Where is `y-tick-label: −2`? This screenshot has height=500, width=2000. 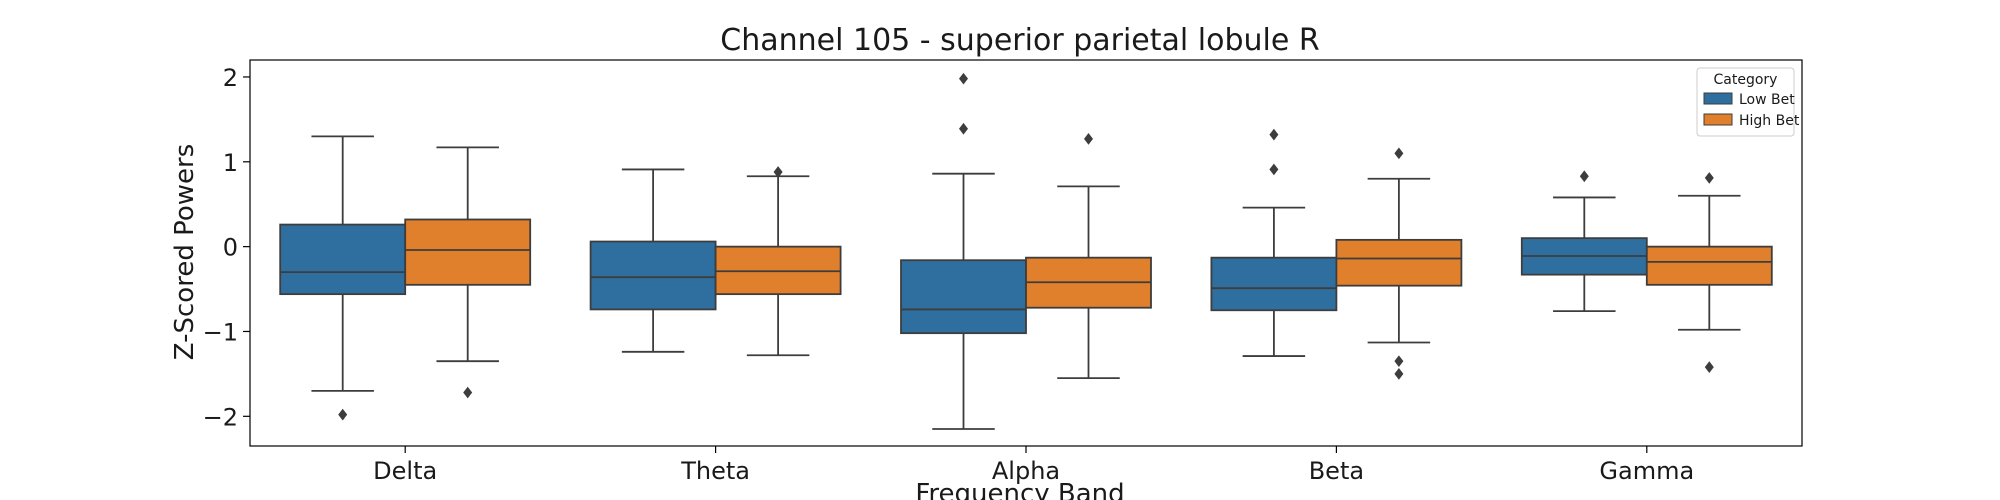
y-tick-label: −2 is located at coordinates (220, 417).